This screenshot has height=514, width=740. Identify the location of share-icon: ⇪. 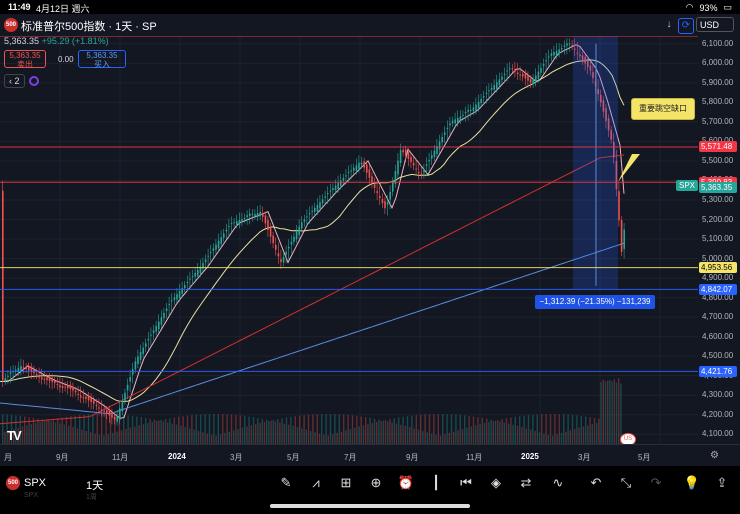
(722, 482).